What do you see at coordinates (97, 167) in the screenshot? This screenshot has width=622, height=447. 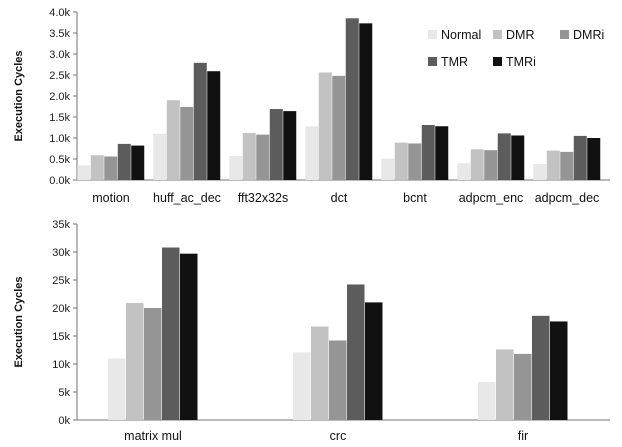 I see `bar-dmr-motion` at bounding box center [97, 167].